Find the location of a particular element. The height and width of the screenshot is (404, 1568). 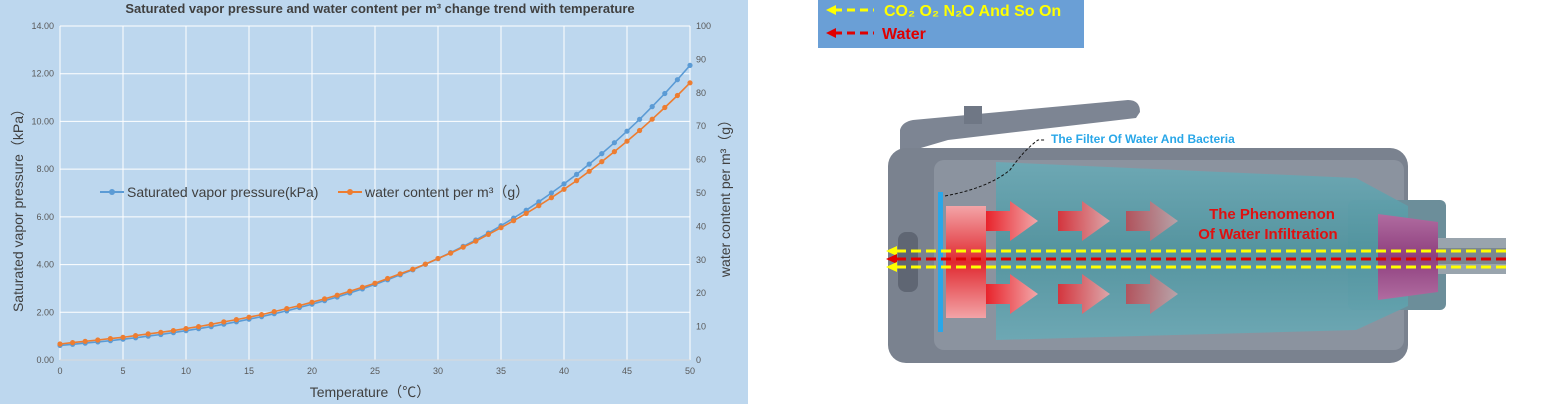

legend-marker-dot-water is located at coordinates (350, 192).